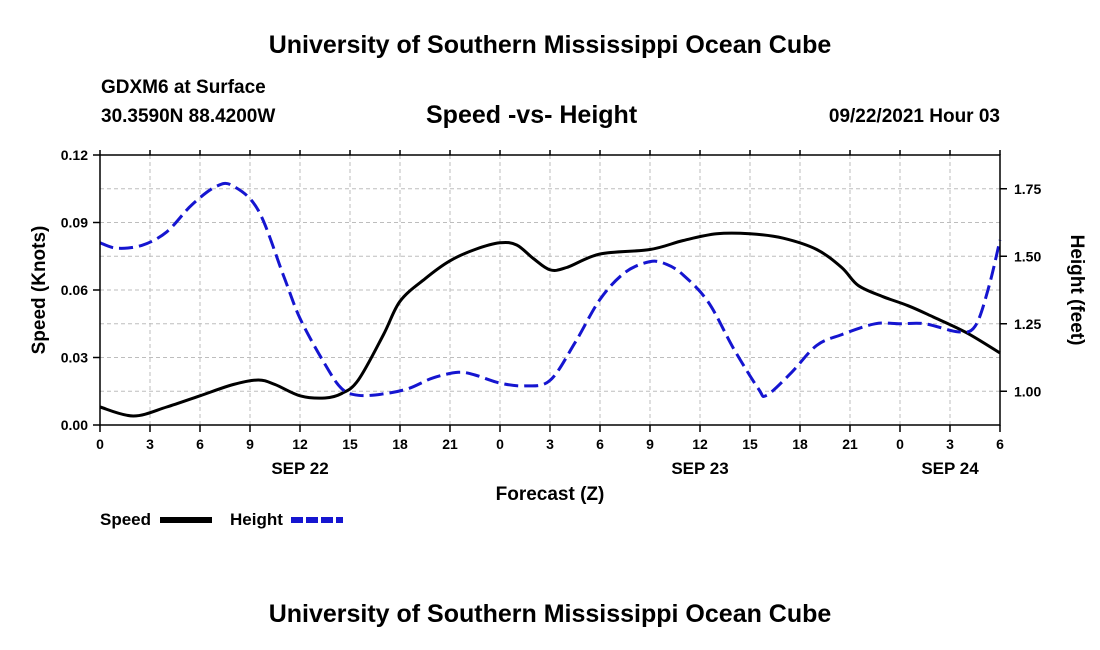 The image size is (1100, 650). Describe the element at coordinates (188, 116) in the screenshot. I see `coordinates-label: 30.3590N 88.4200W` at that location.